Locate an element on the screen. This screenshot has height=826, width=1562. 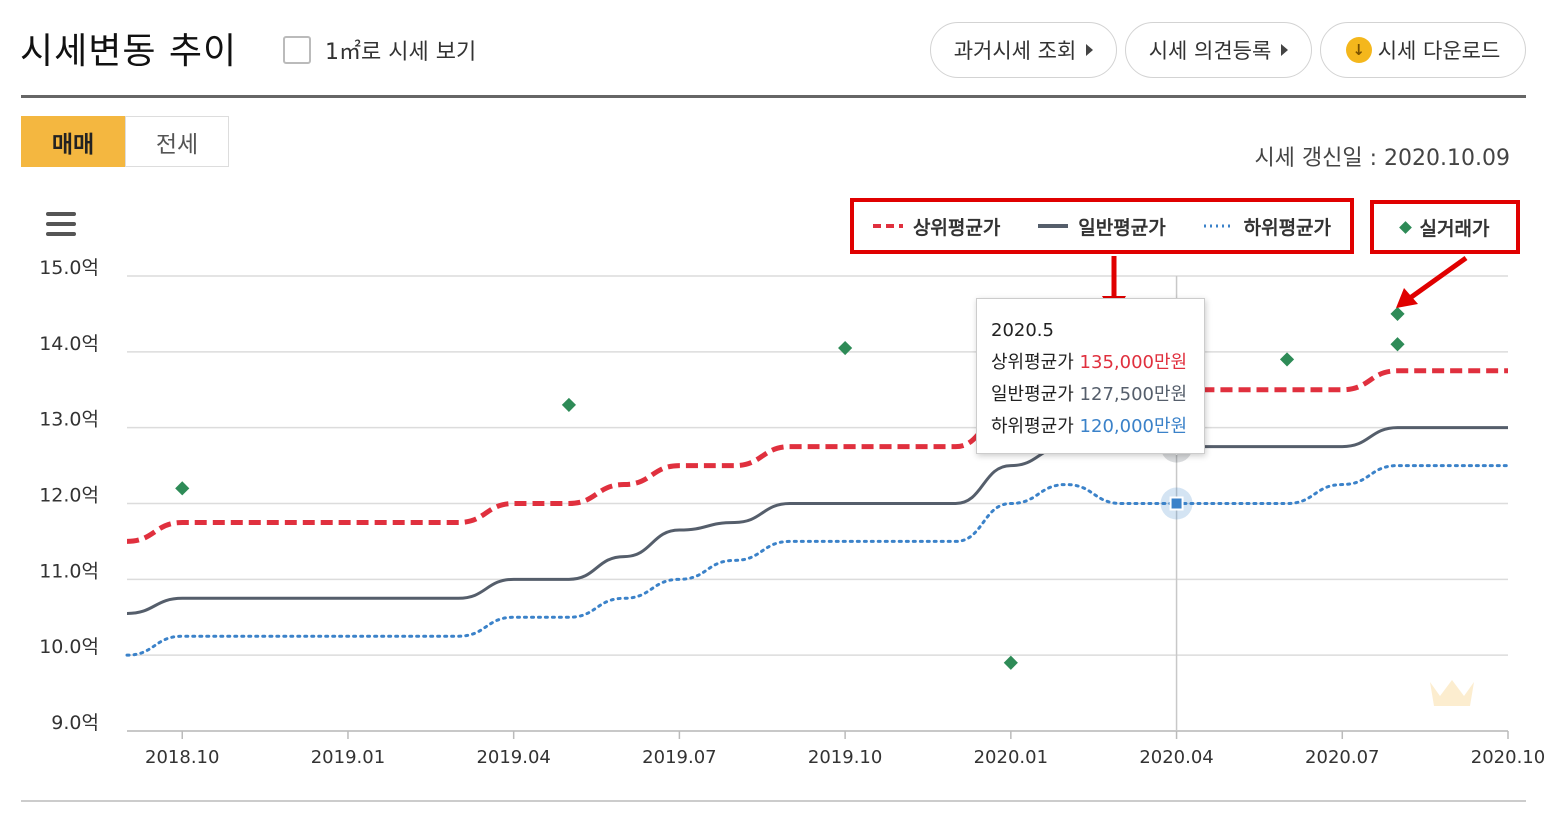
tooltip-row-mid: 일반평균가 127,500만원 is located at coordinates (1089, 394).